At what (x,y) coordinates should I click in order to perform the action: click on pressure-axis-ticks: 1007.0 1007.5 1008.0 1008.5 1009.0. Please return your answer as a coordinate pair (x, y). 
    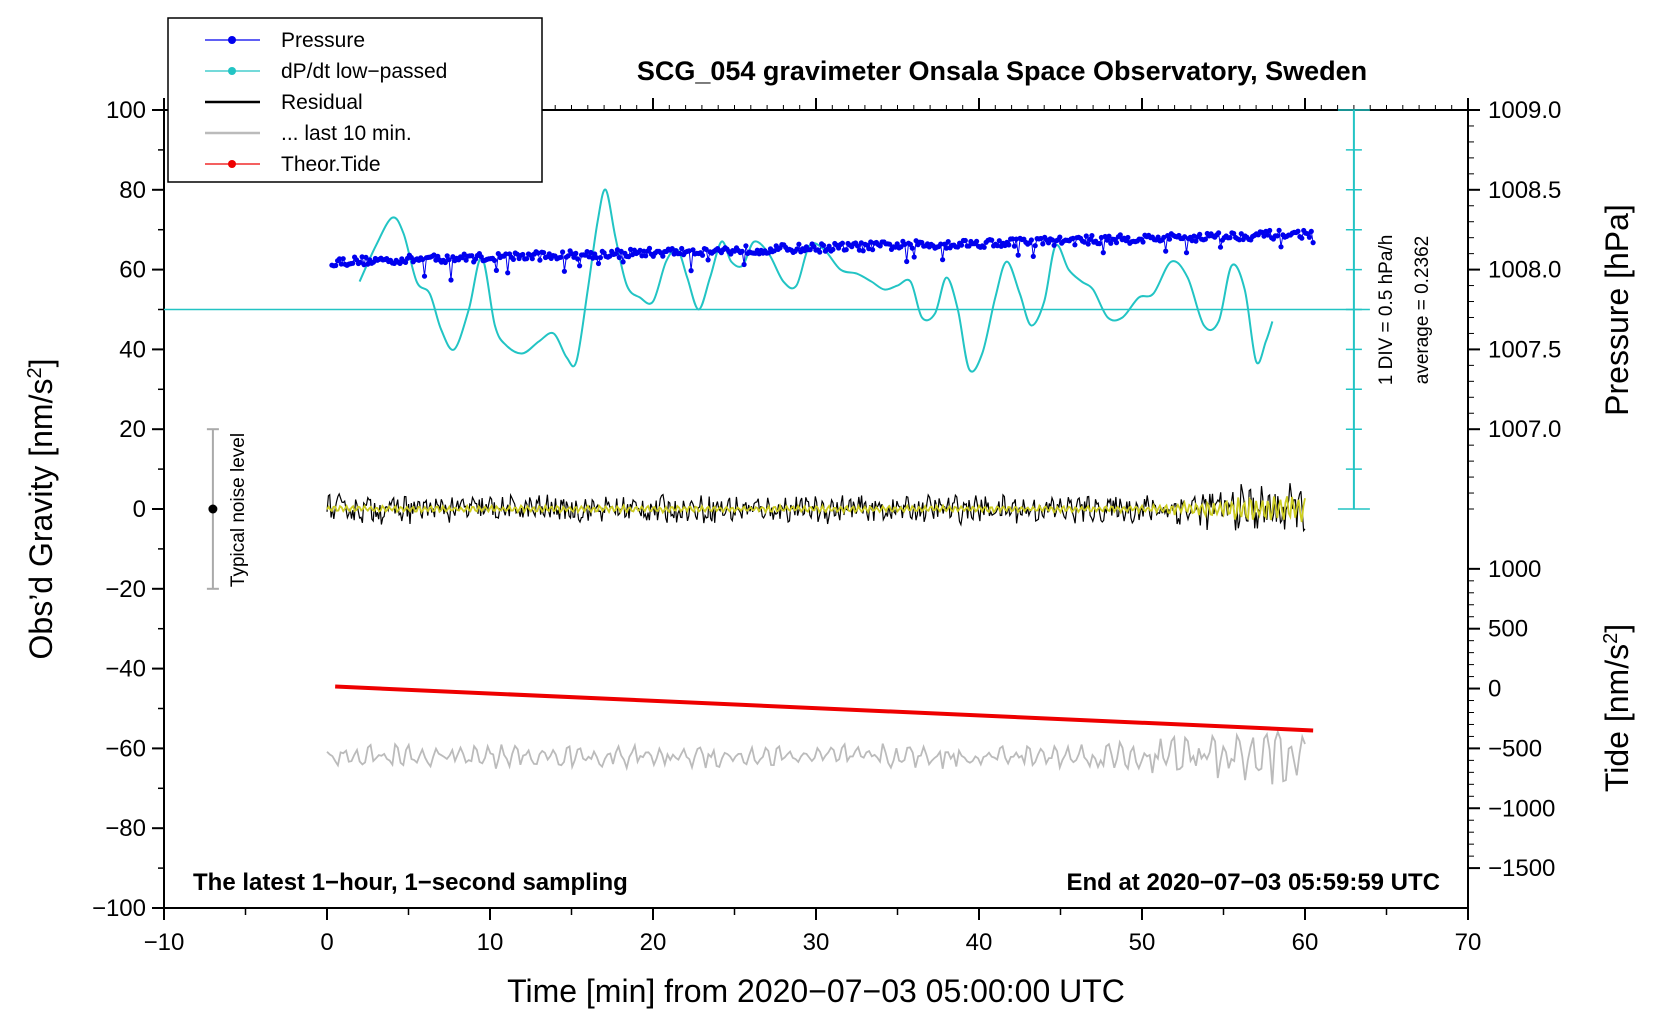
    Looking at the image, I should click on (1514, 303).